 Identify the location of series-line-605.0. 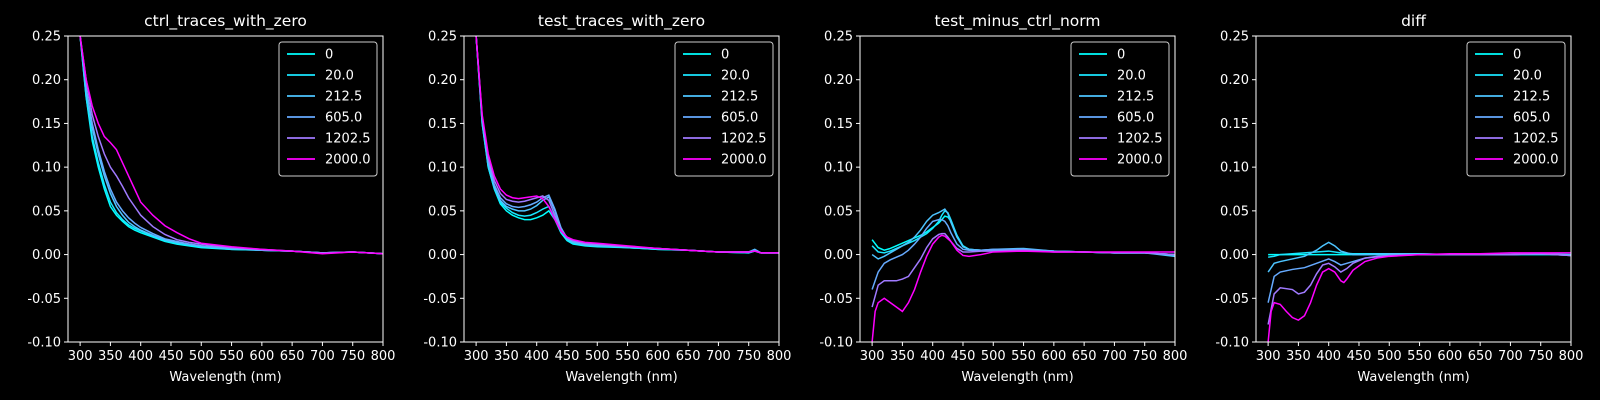
(1023, 254).